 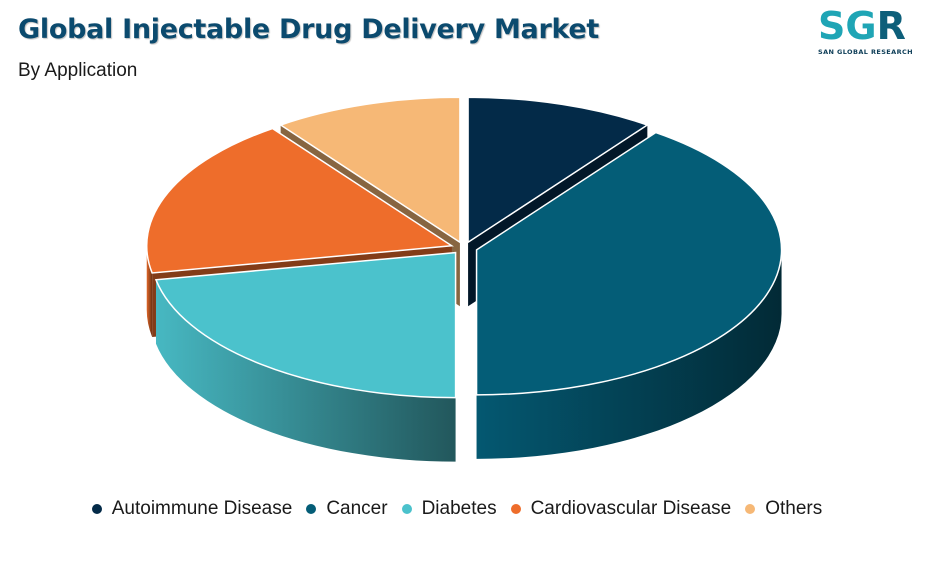 What do you see at coordinates (309, 29) in the screenshot?
I see `chart-title: Global Injectable Drug Delivery Market` at bounding box center [309, 29].